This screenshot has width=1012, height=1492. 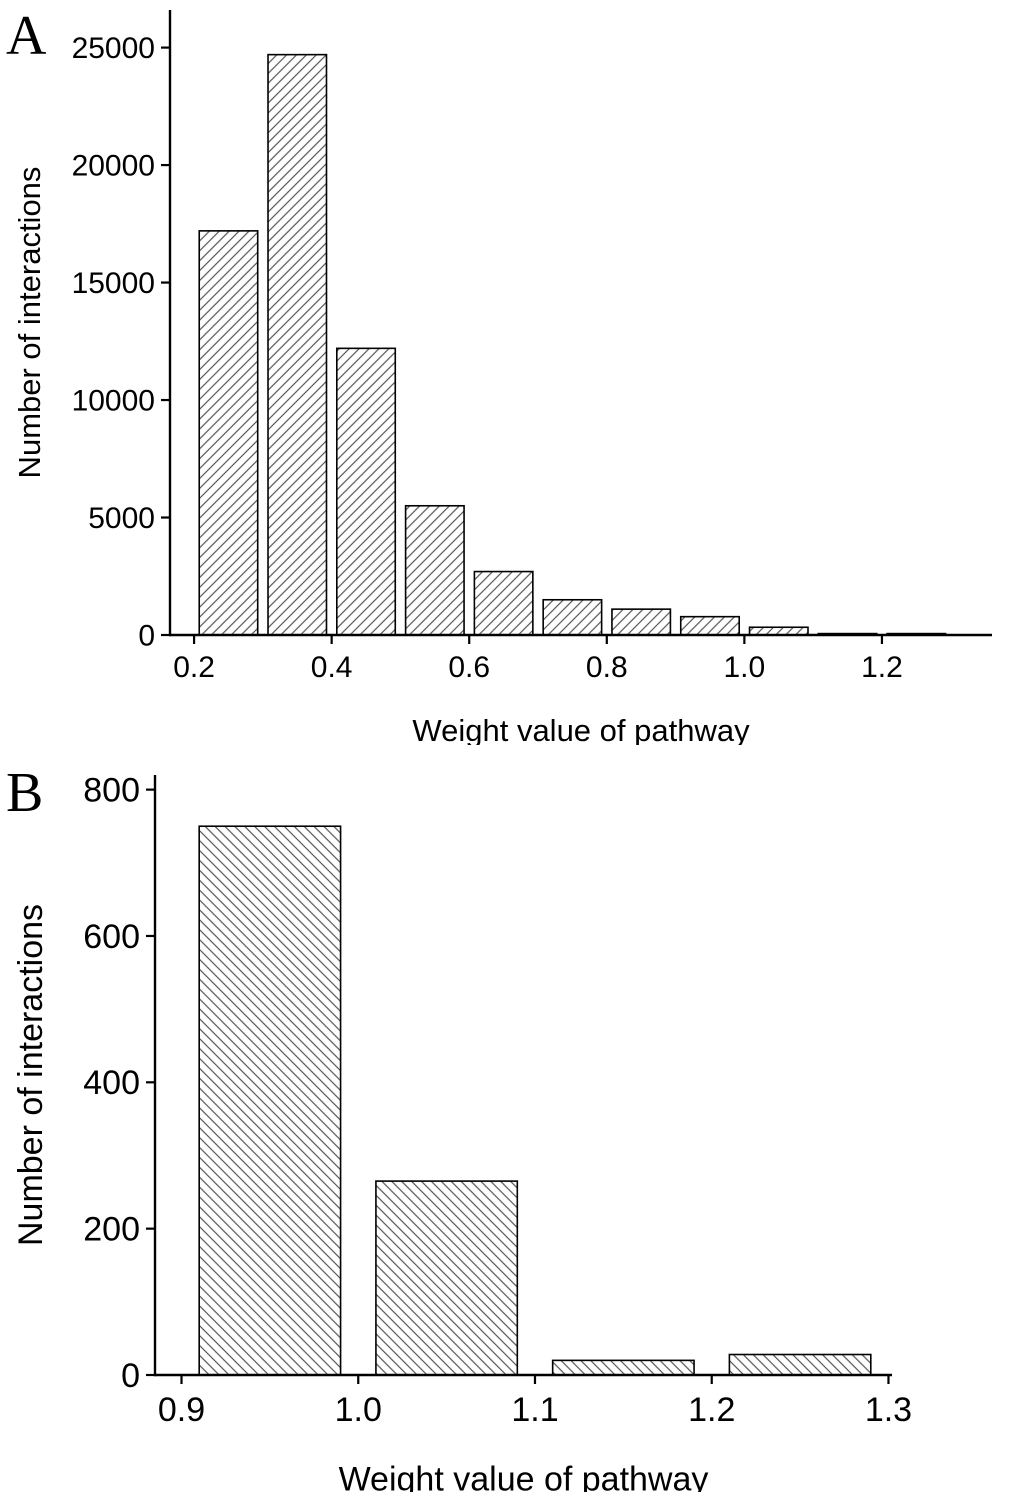 What do you see at coordinates (181, 1410) in the screenshot?
I see `x-tick-label: 0.9` at bounding box center [181, 1410].